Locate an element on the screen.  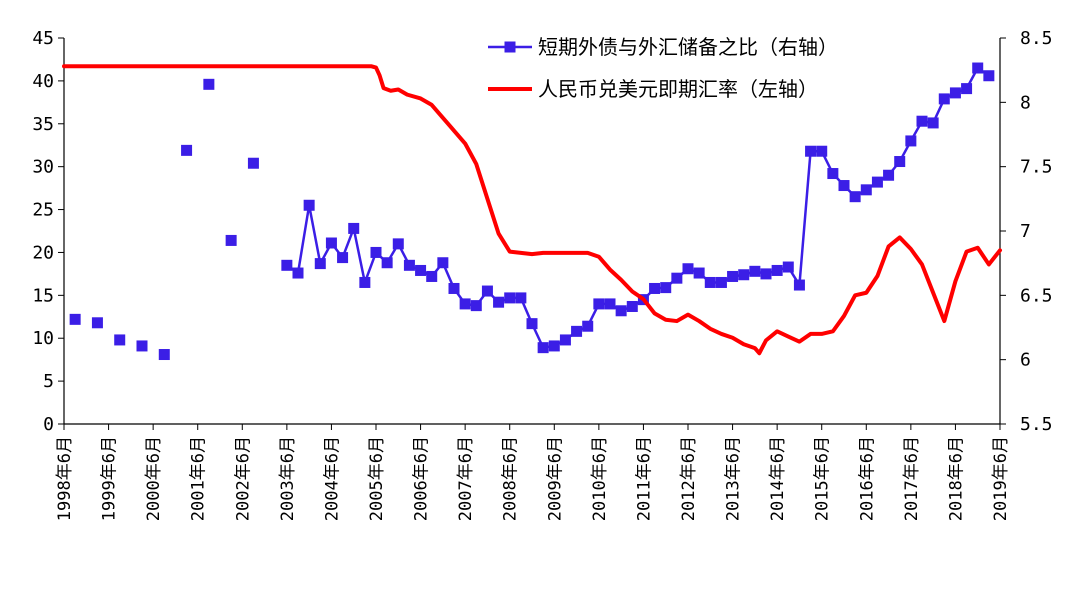
left-axis-tick-label: 15 is located at coordinates (43, 295).